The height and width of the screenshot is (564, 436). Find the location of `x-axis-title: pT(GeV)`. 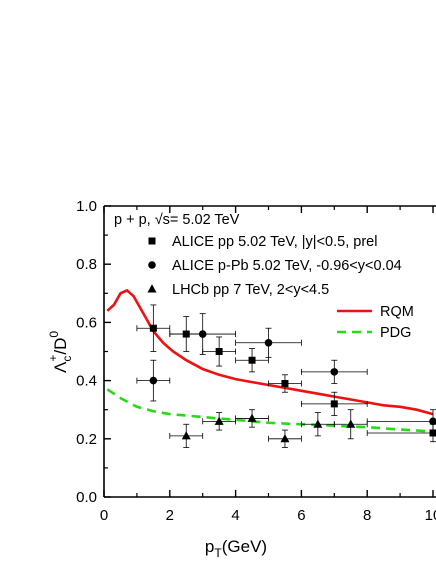

x-axis-title: pT(GeV) is located at coordinates (236, 548).